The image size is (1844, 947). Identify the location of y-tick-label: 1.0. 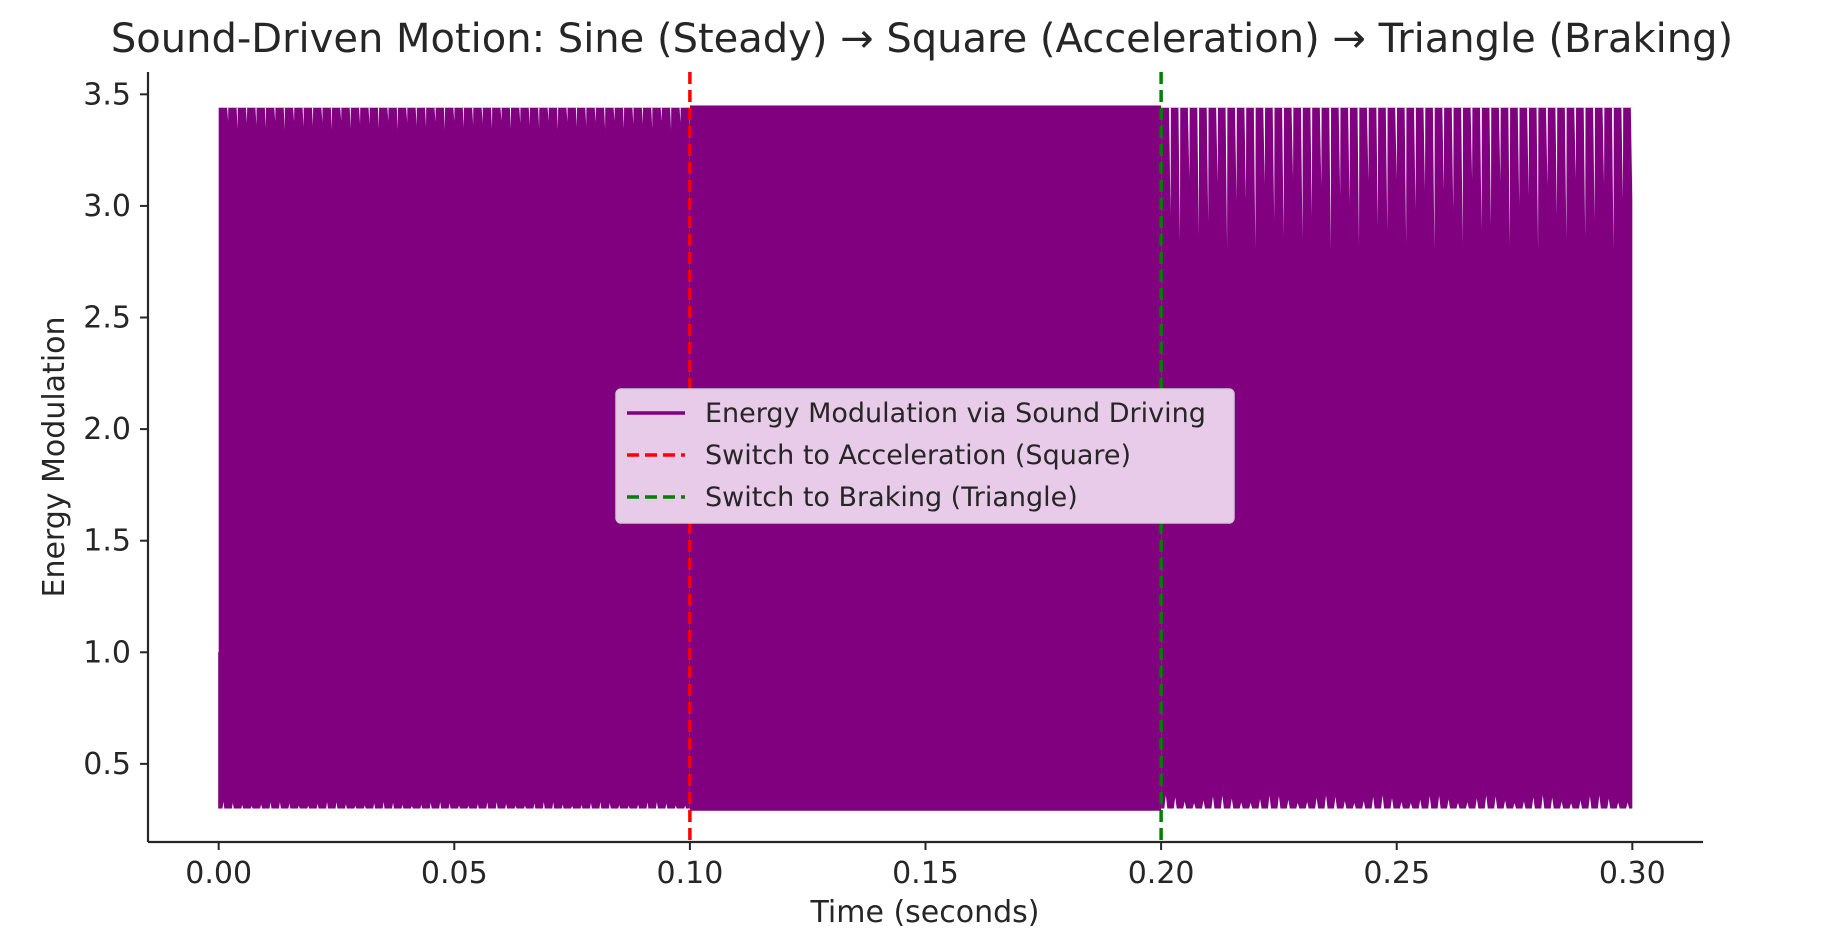
(107, 652).